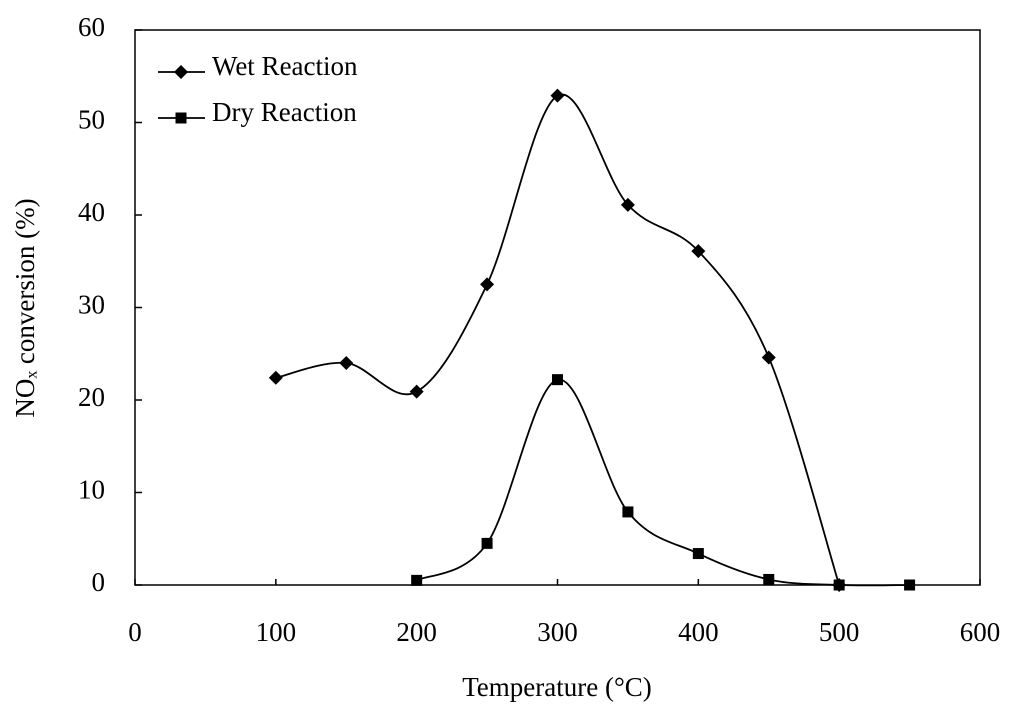 This screenshot has height=715, width=1016. What do you see at coordinates (416, 632) in the screenshot?
I see `x-tick-label: 200` at bounding box center [416, 632].